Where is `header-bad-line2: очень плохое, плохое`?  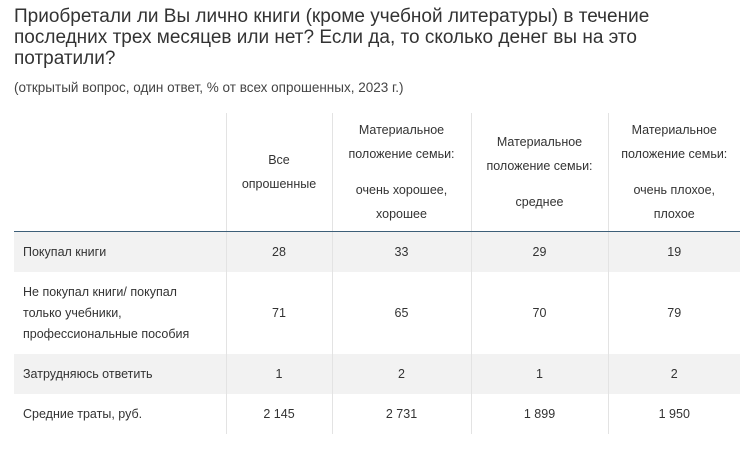 header-bad-line2: очень плохое, плохое is located at coordinates (674, 202).